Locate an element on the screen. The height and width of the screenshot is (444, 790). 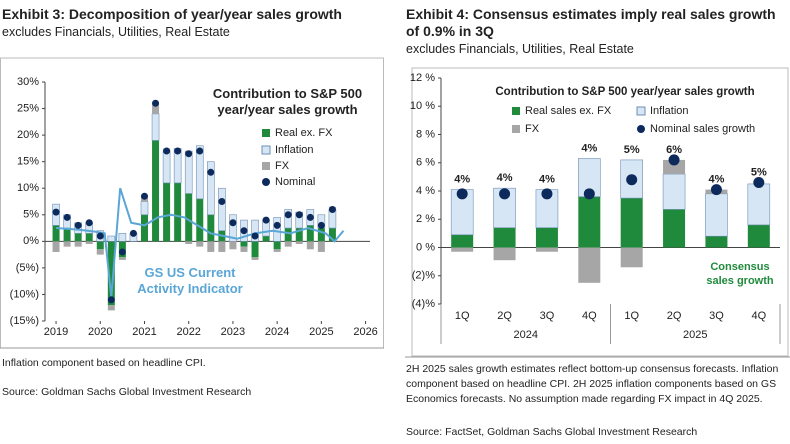
legend-label: Real sales ex. FX is located at coordinates (568, 111).